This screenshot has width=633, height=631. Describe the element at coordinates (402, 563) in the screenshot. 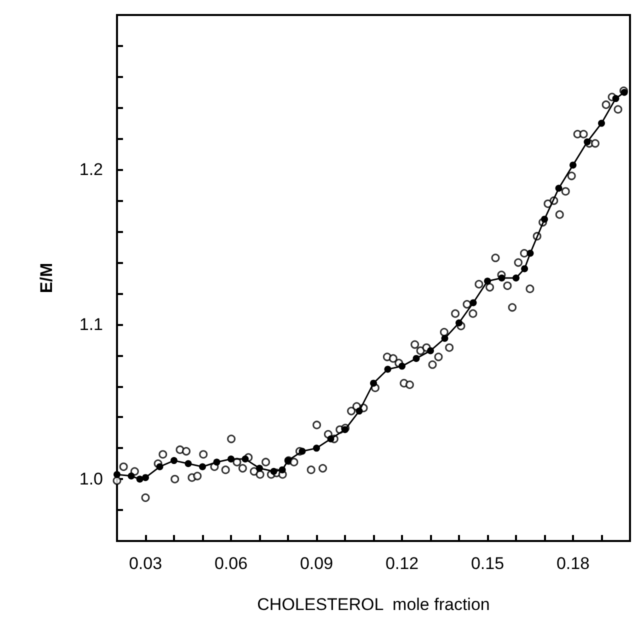

I see `x-tick-label: 0.12` at that location.